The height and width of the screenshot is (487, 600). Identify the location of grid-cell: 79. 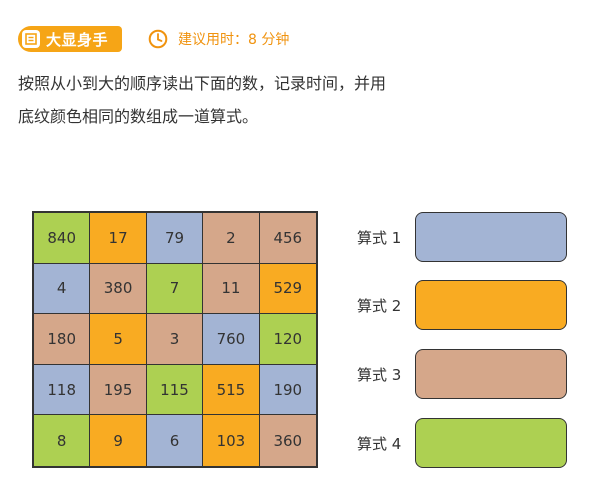
(175, 238).